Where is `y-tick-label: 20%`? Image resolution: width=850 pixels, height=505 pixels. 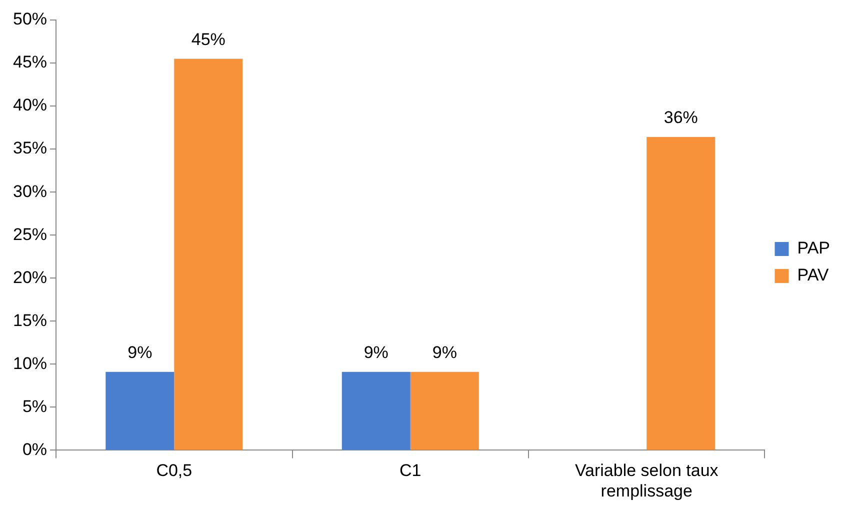
y-tick-label: 20% is located at coordinates (30, 277).